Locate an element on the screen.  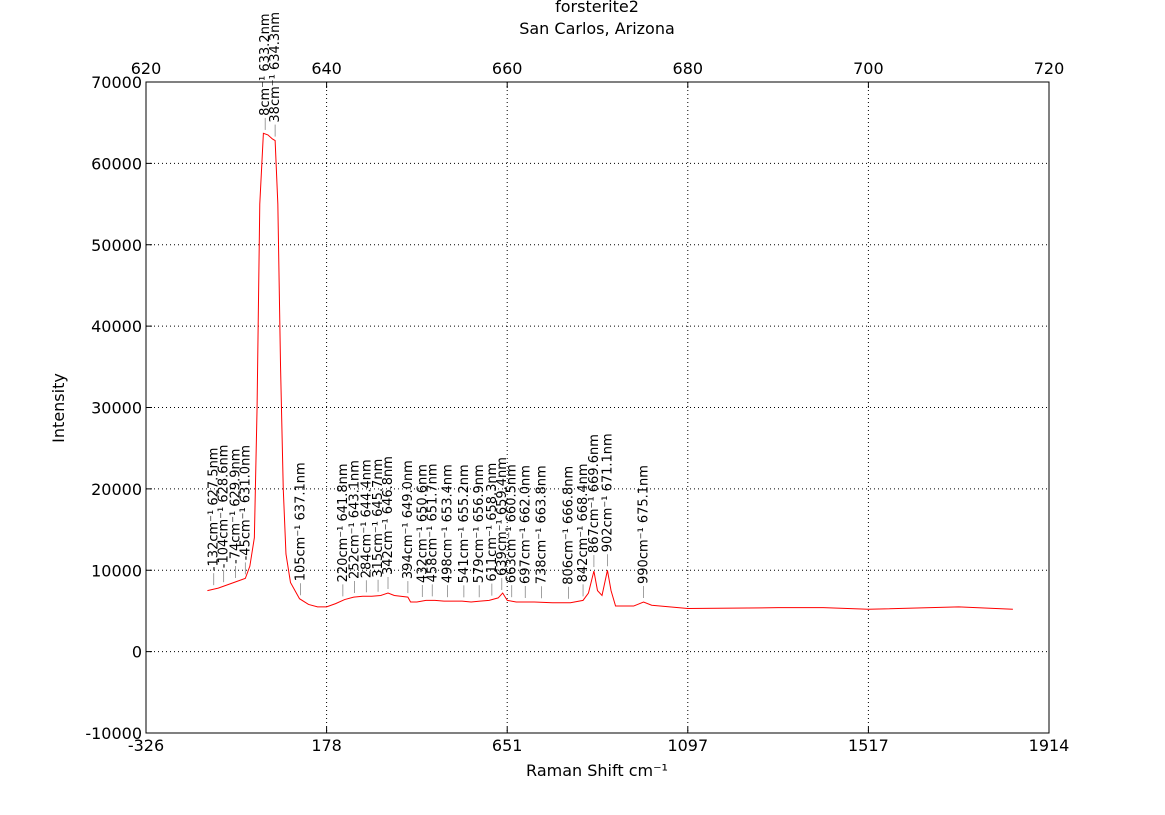
chart-subtitle: San Carlos, Arizona is located at coordinates (597, 28).